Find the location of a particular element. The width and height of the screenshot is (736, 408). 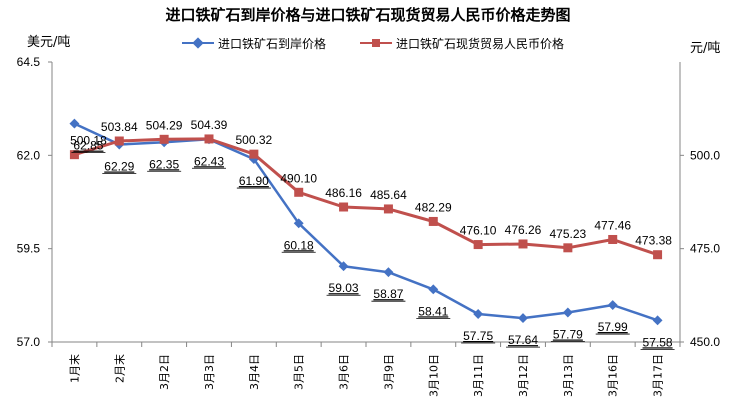

data-label: 477.46 is located at coordinates (612, 225).